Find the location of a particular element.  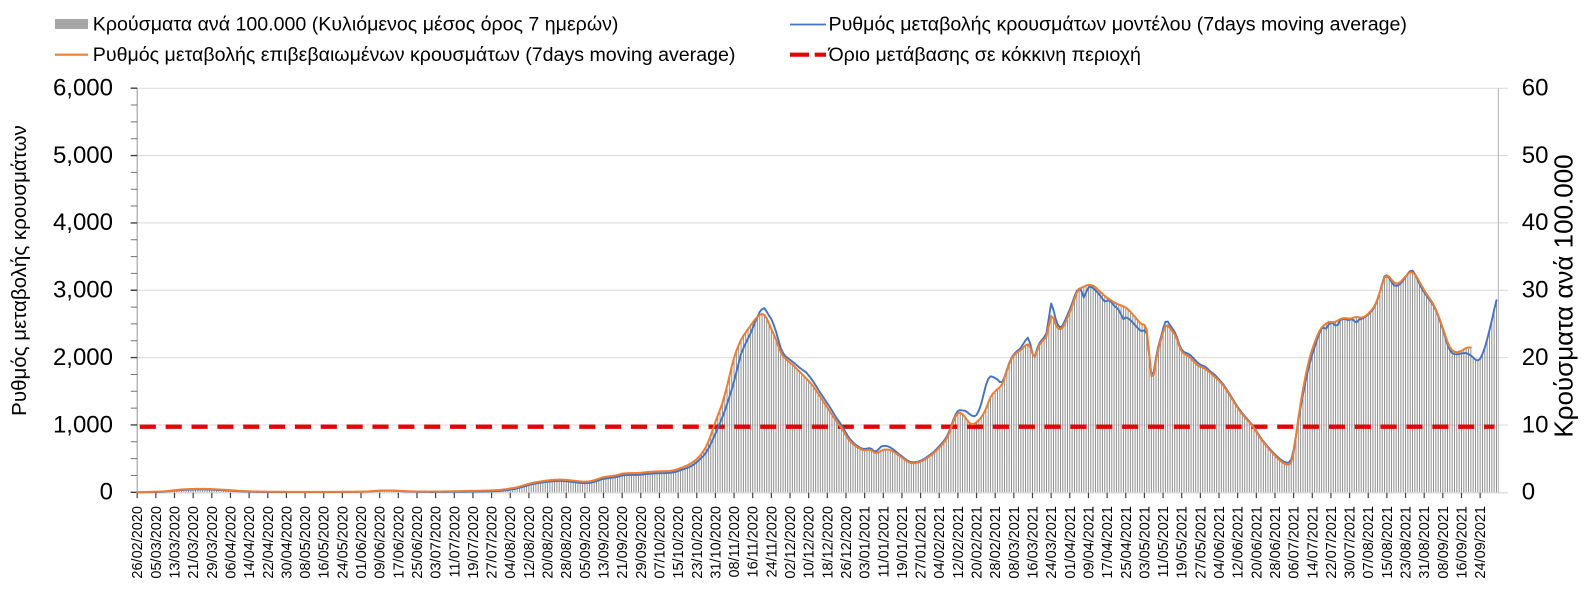

svg-text: 15/08/2021 is located at coordinates (1388, 542).